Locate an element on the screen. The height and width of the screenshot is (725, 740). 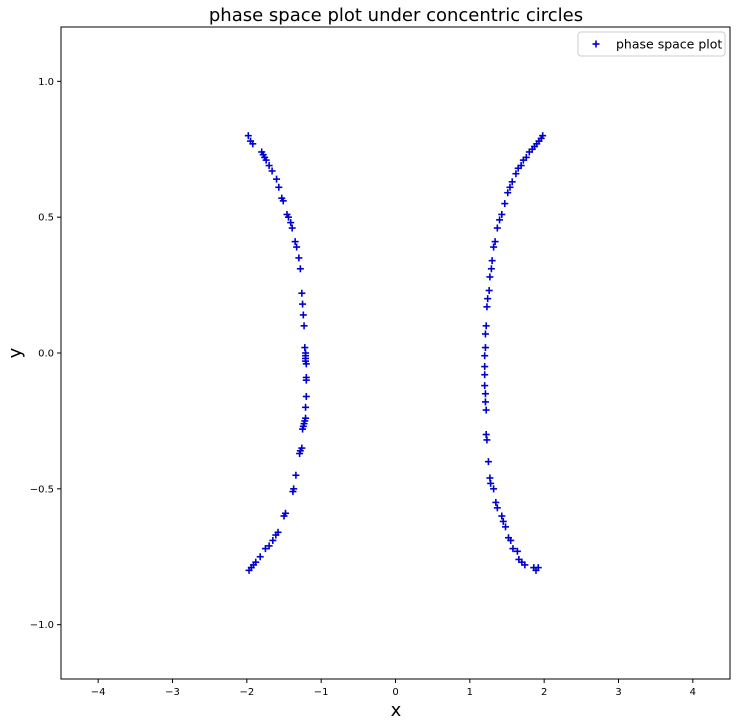
x-tick-label: −2 is located at coordinates (246, 692).